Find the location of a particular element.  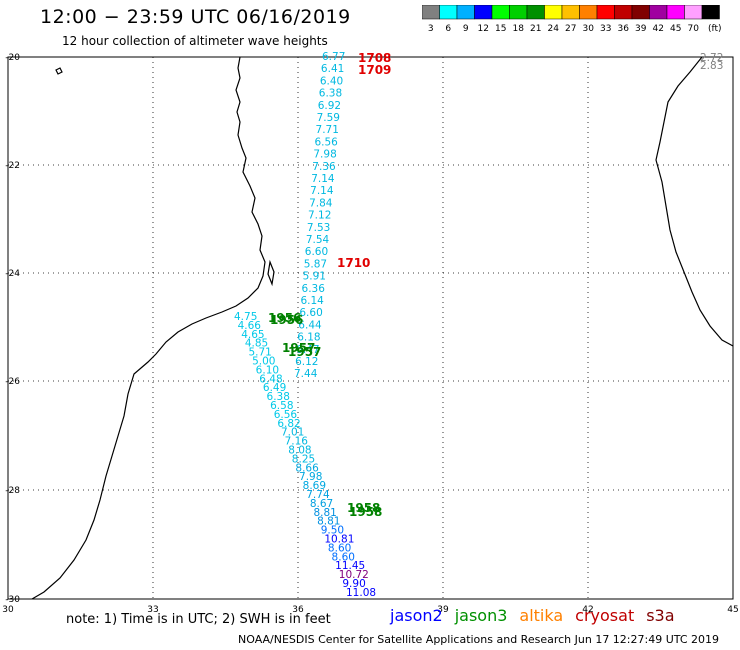

swh-reading: 6.18 is located at coordinates (308, 338).